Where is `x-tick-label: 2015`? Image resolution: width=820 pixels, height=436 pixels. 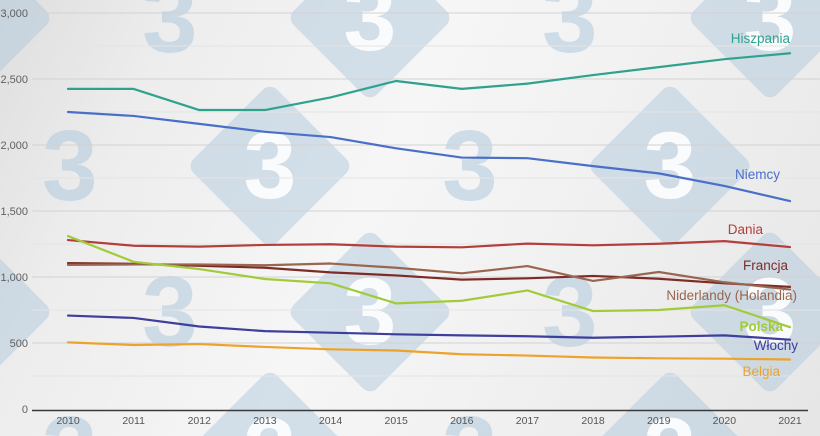
x-tick-label: 2015 is located at coordinates (397, 421).